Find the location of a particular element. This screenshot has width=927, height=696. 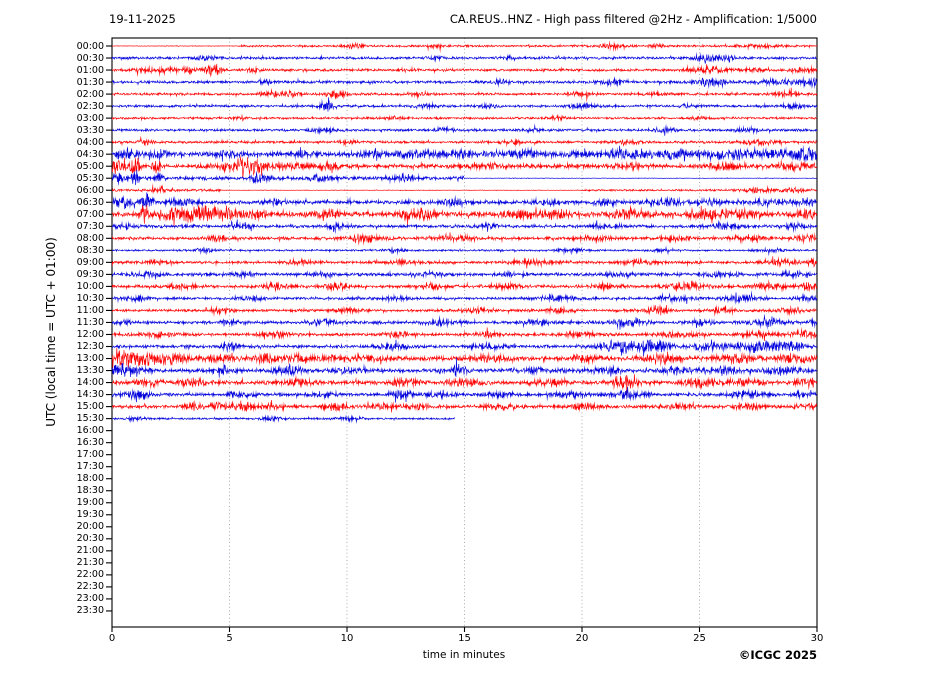

x-tick-label: 25 is located at coordinates (699, 638).